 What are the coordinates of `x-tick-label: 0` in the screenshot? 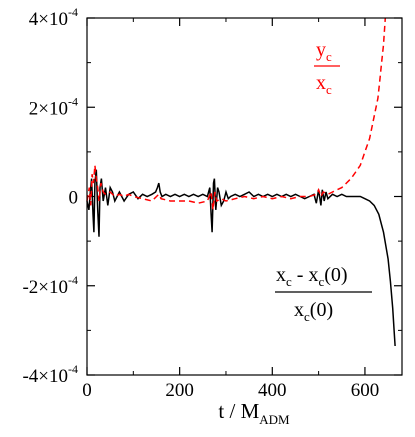 It's located at (87, 390).